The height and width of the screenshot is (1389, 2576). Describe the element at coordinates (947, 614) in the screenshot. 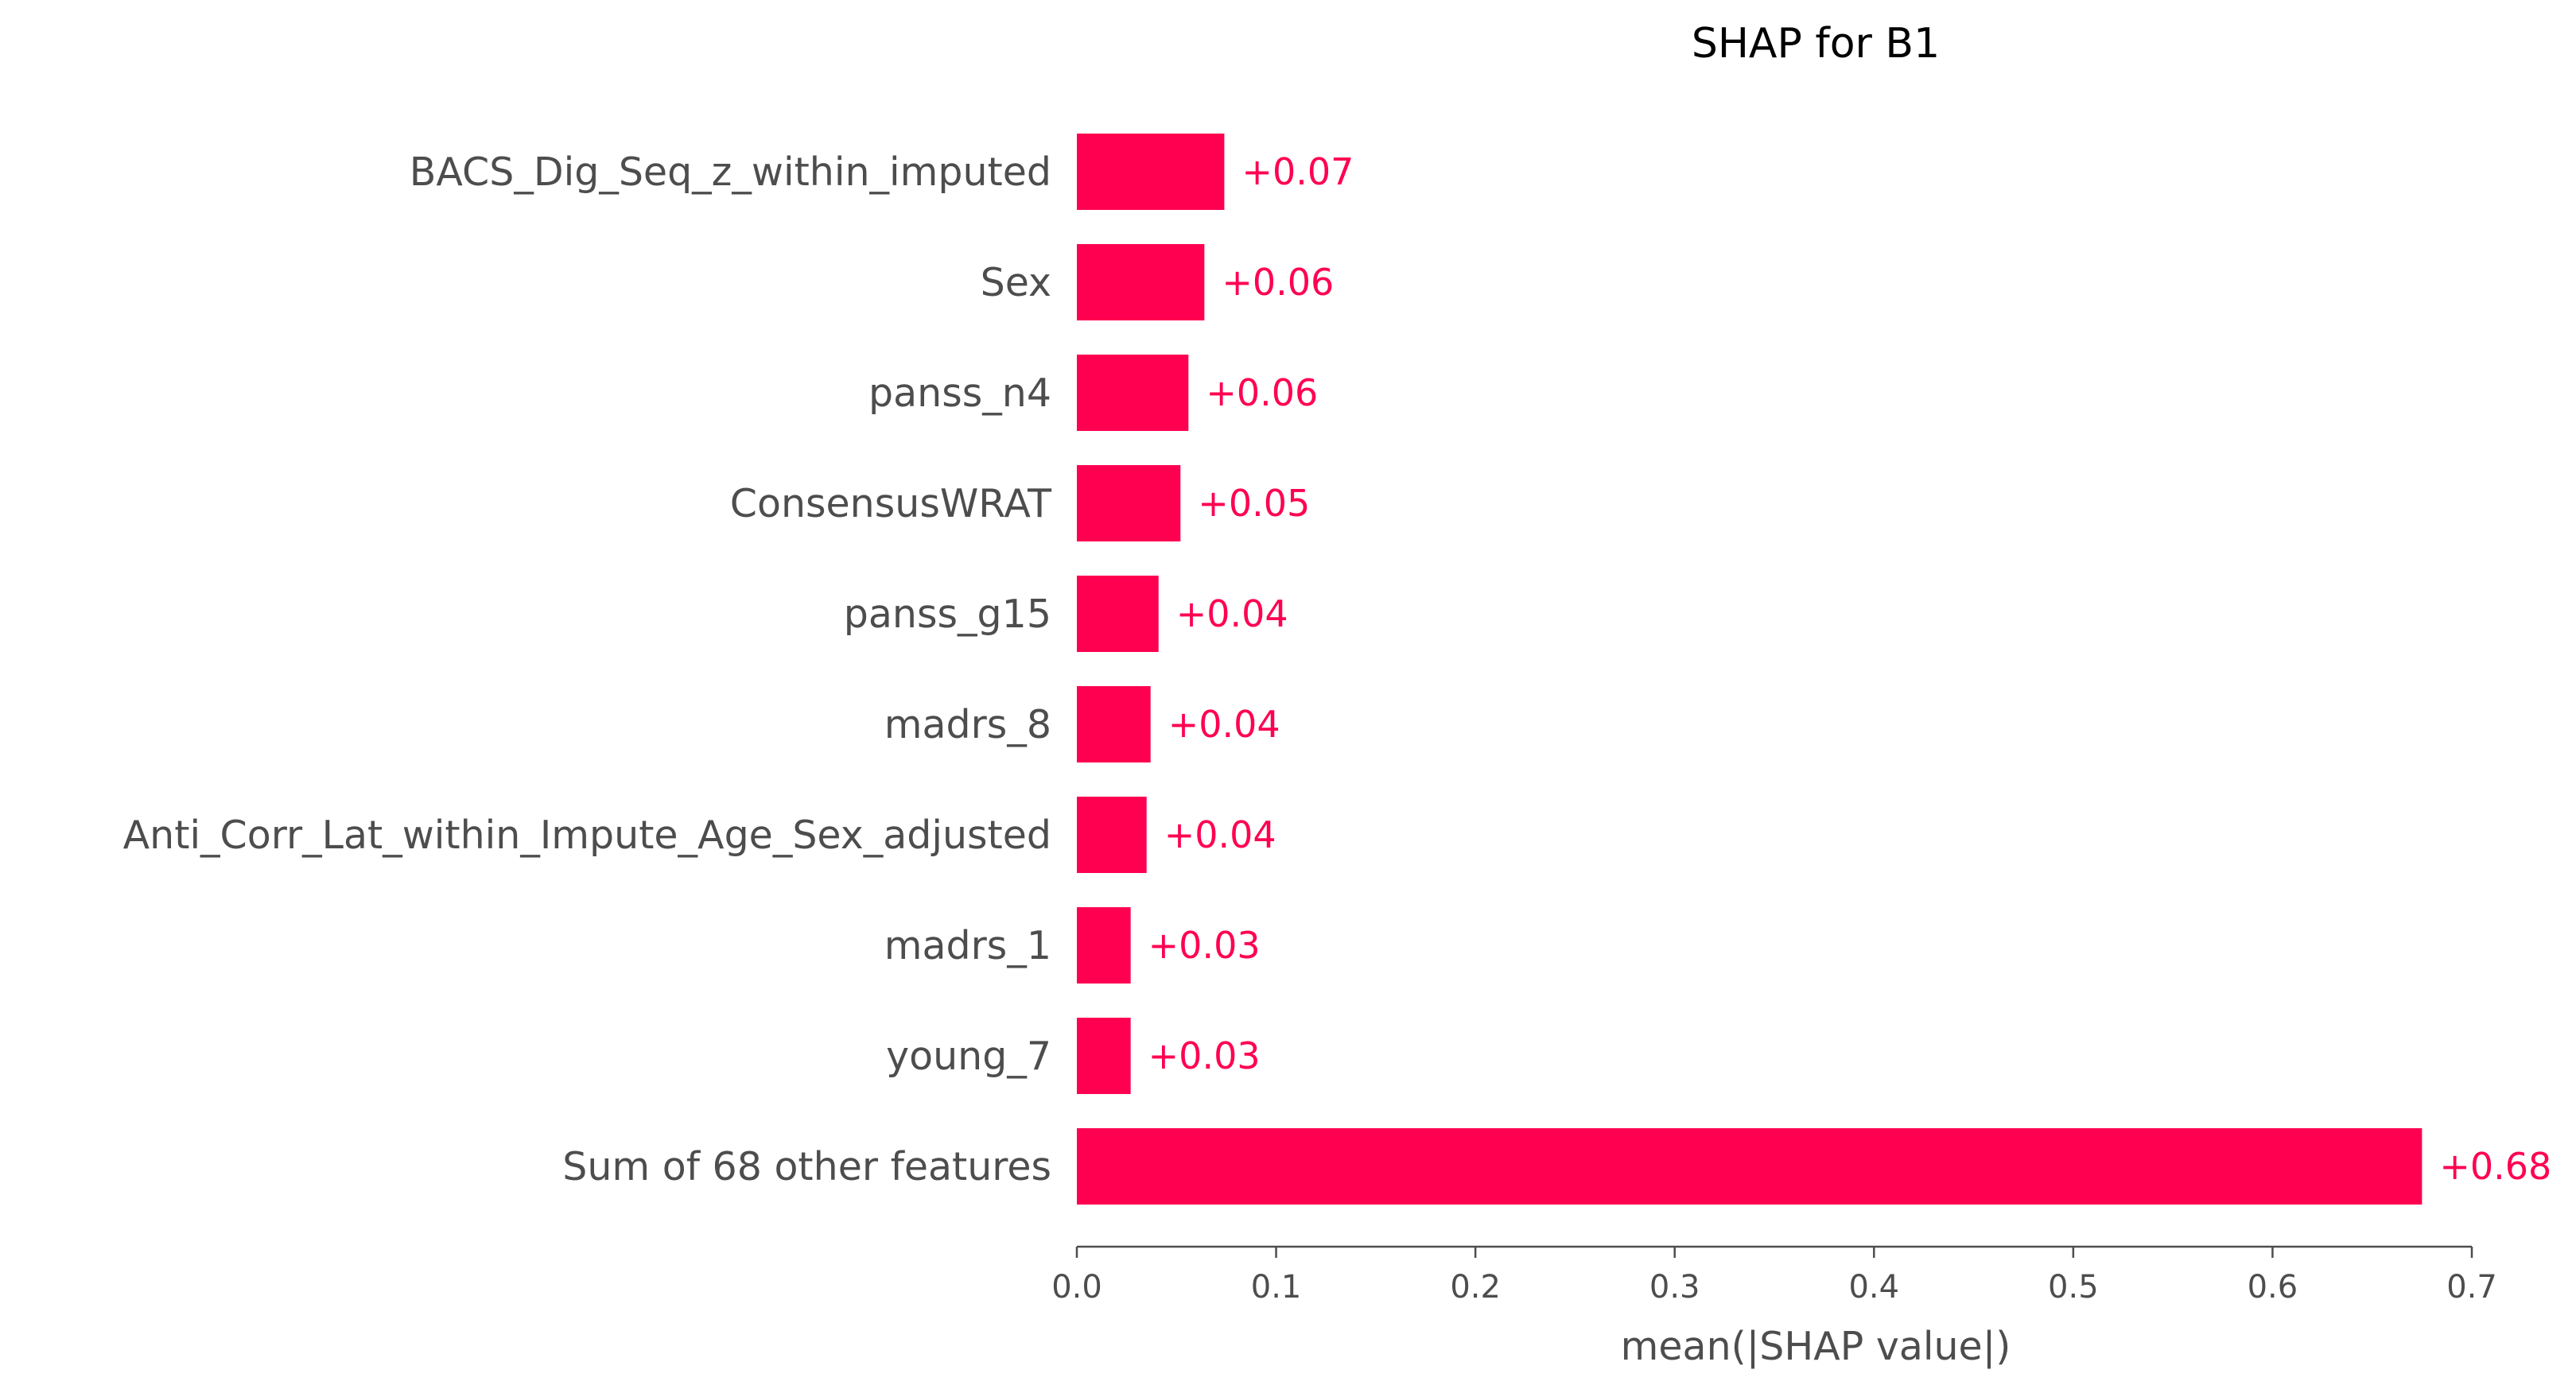

I see `feature-label: panss_g15` at that location.